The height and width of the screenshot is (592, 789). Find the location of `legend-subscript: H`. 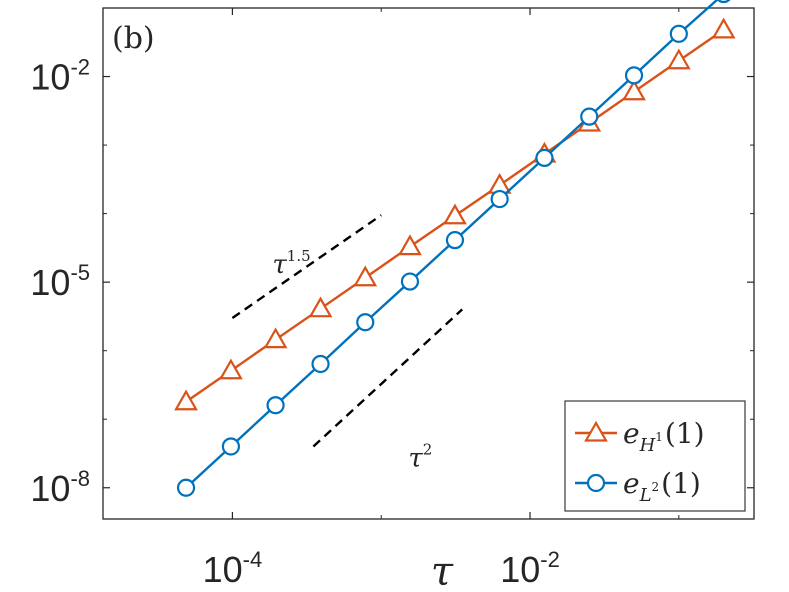

legend-subscript: H is located at coordinates (647, 445).